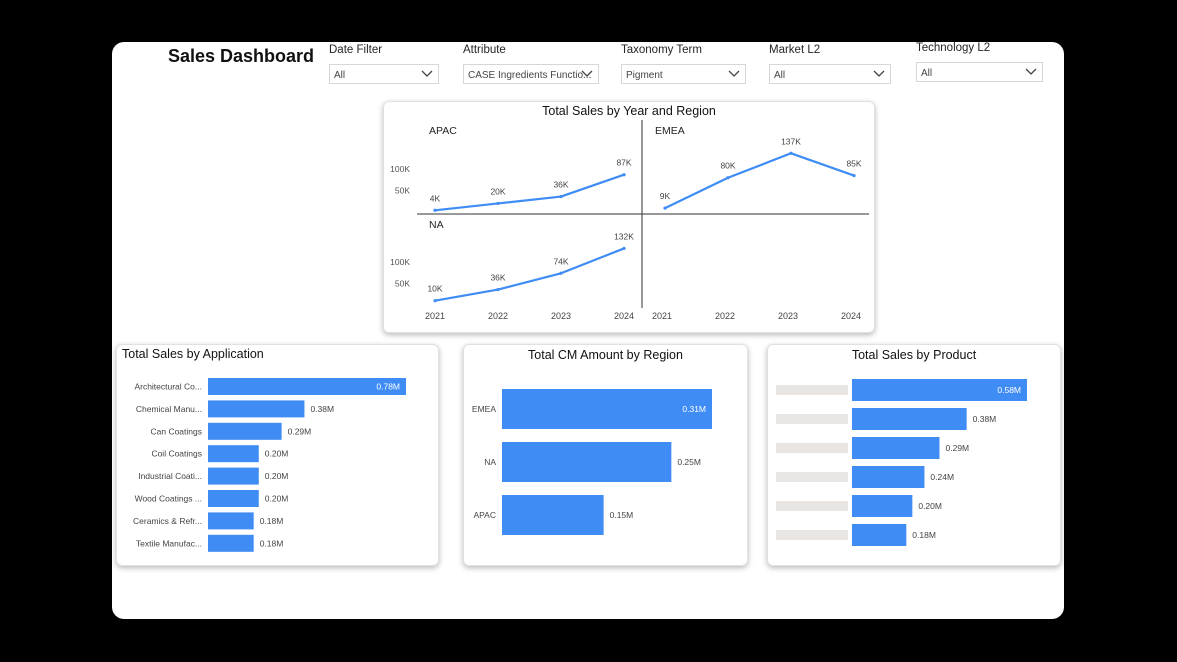 The image size is (1177, 662). I want to click on x-tick-label: 2024, so click(624, 316).